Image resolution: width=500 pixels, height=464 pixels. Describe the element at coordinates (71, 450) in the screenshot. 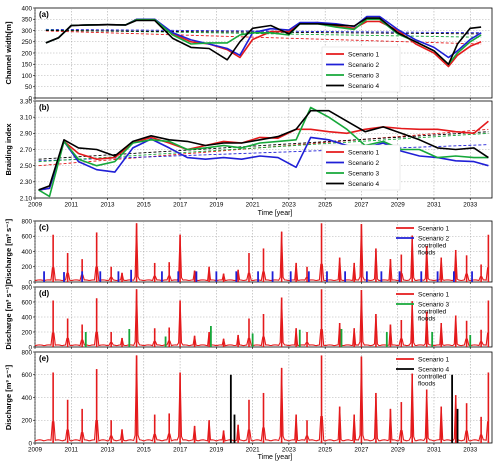

I see `x-tick-label: 2011` at that location.